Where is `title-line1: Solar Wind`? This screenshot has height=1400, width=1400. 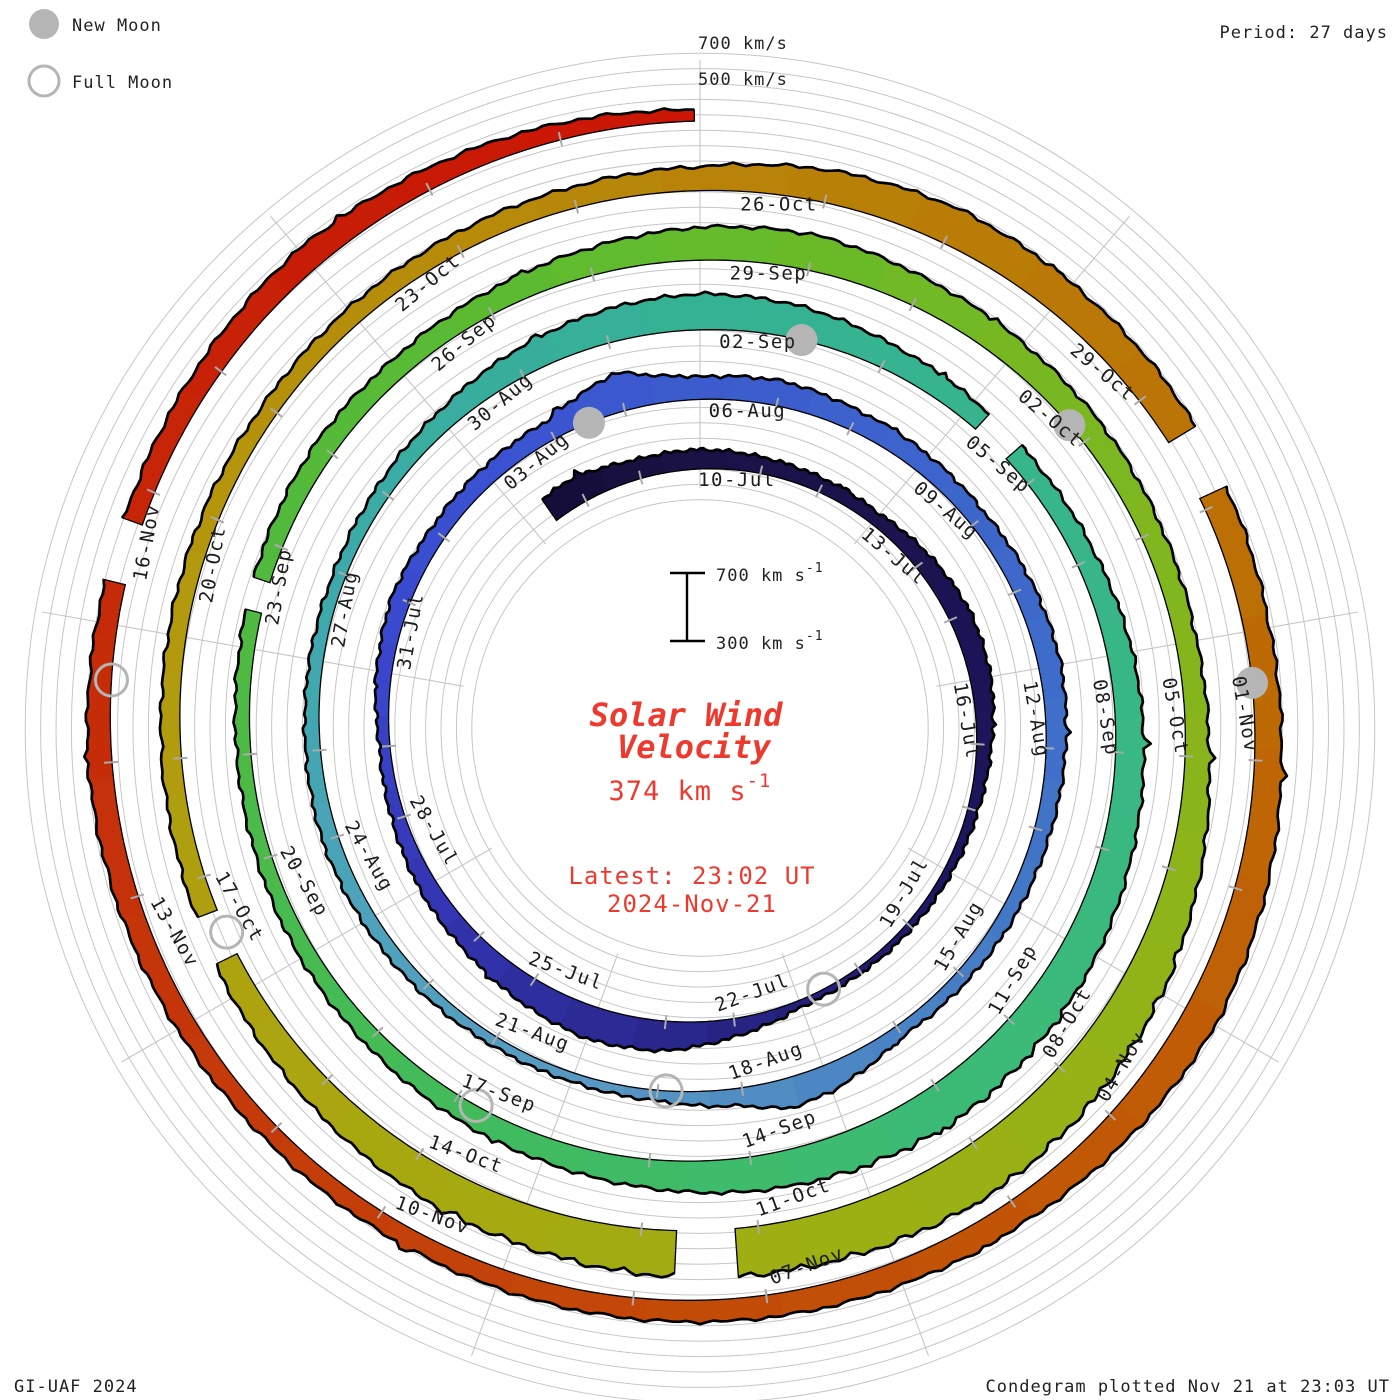 title-line1: Solar Wind is located at coordinates (686, 715).